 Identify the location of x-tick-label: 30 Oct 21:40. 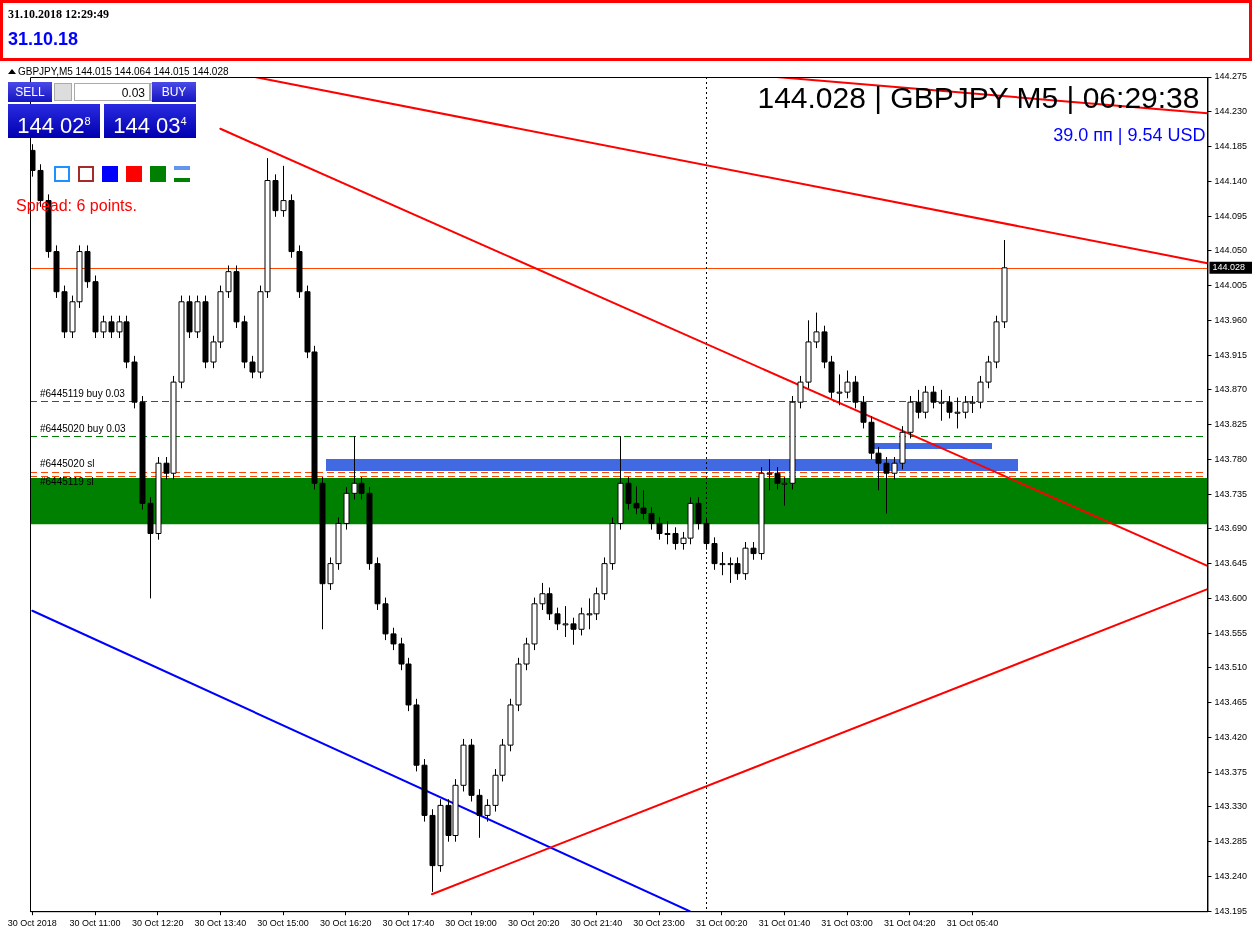
(596, 923).